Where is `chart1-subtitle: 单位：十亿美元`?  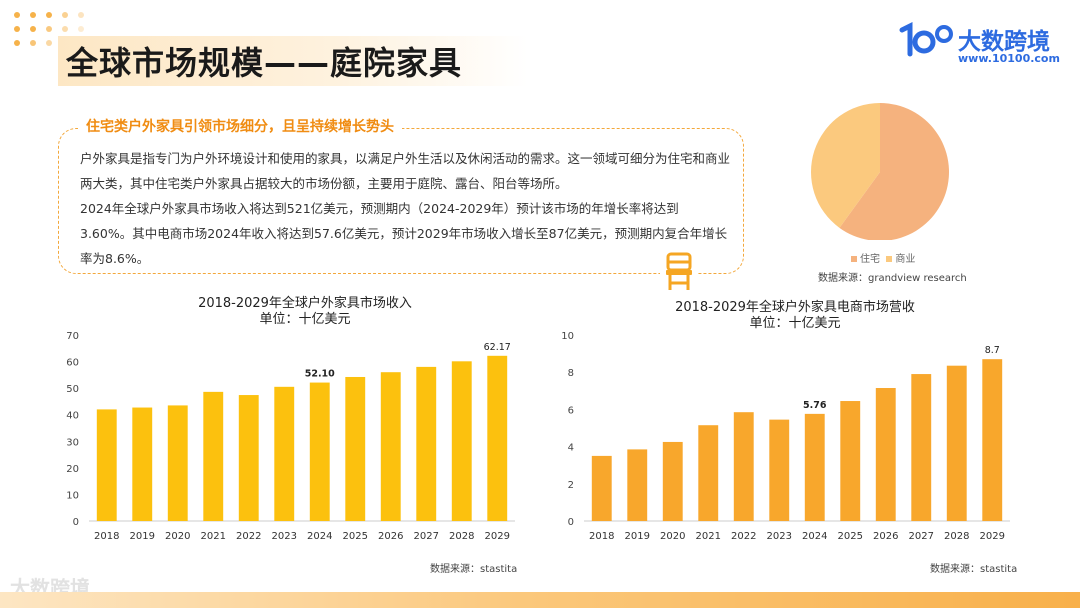 chart1-subtitle: 单位：十亿美元 is located at coordinates (305, 319).